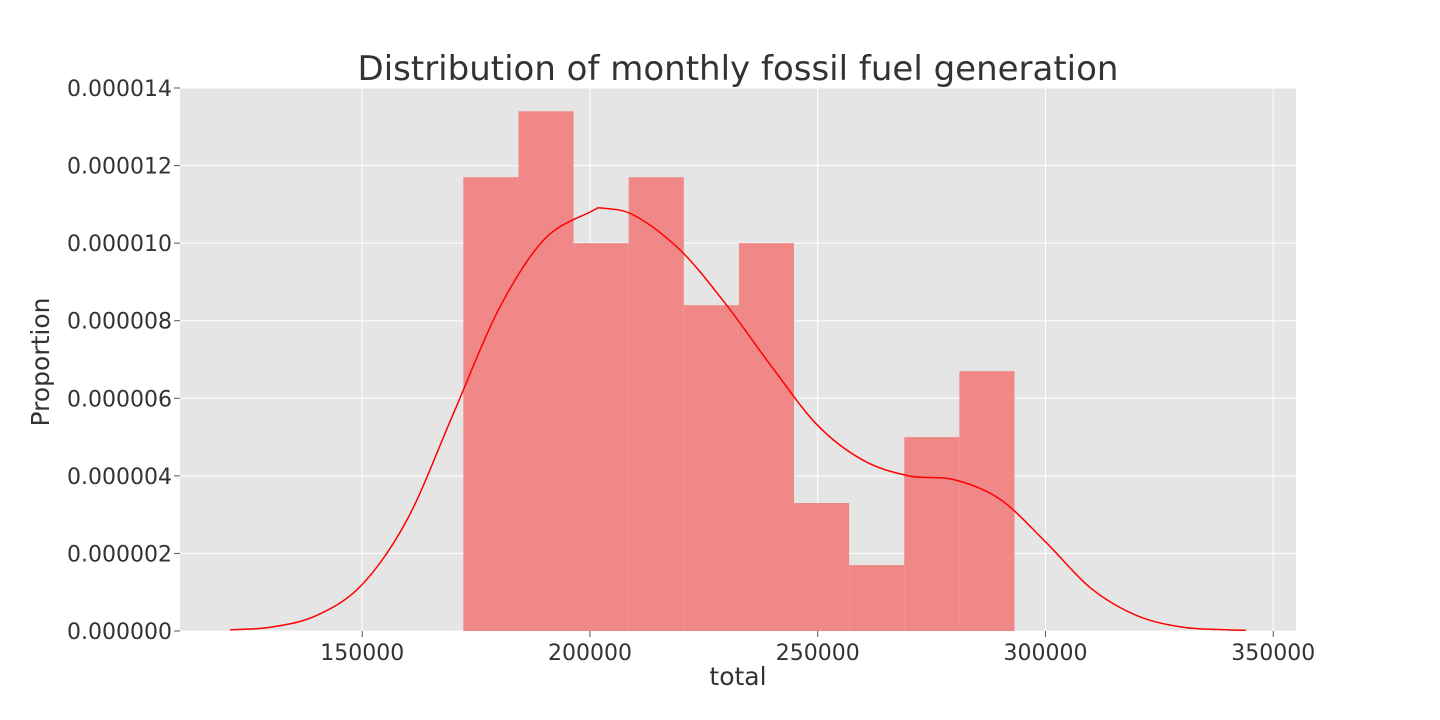 Image resolution: width=1440 pixels, height=720 pixels. What do you see at coordinates (590, 653) in the screenshot?
I see `x-tick-label: 200000` at bounding box center [590, 653].